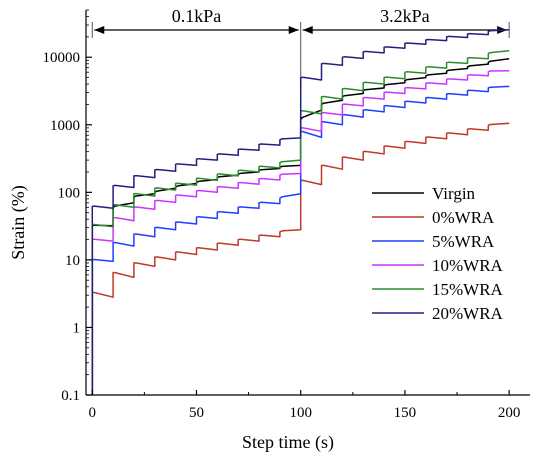 The height and width of the screenshot is (463, 550). What do you see at coordinates (72, 261) in the screenshot?
I see `y-tick-label: 10` at bounding box center [72, 261].